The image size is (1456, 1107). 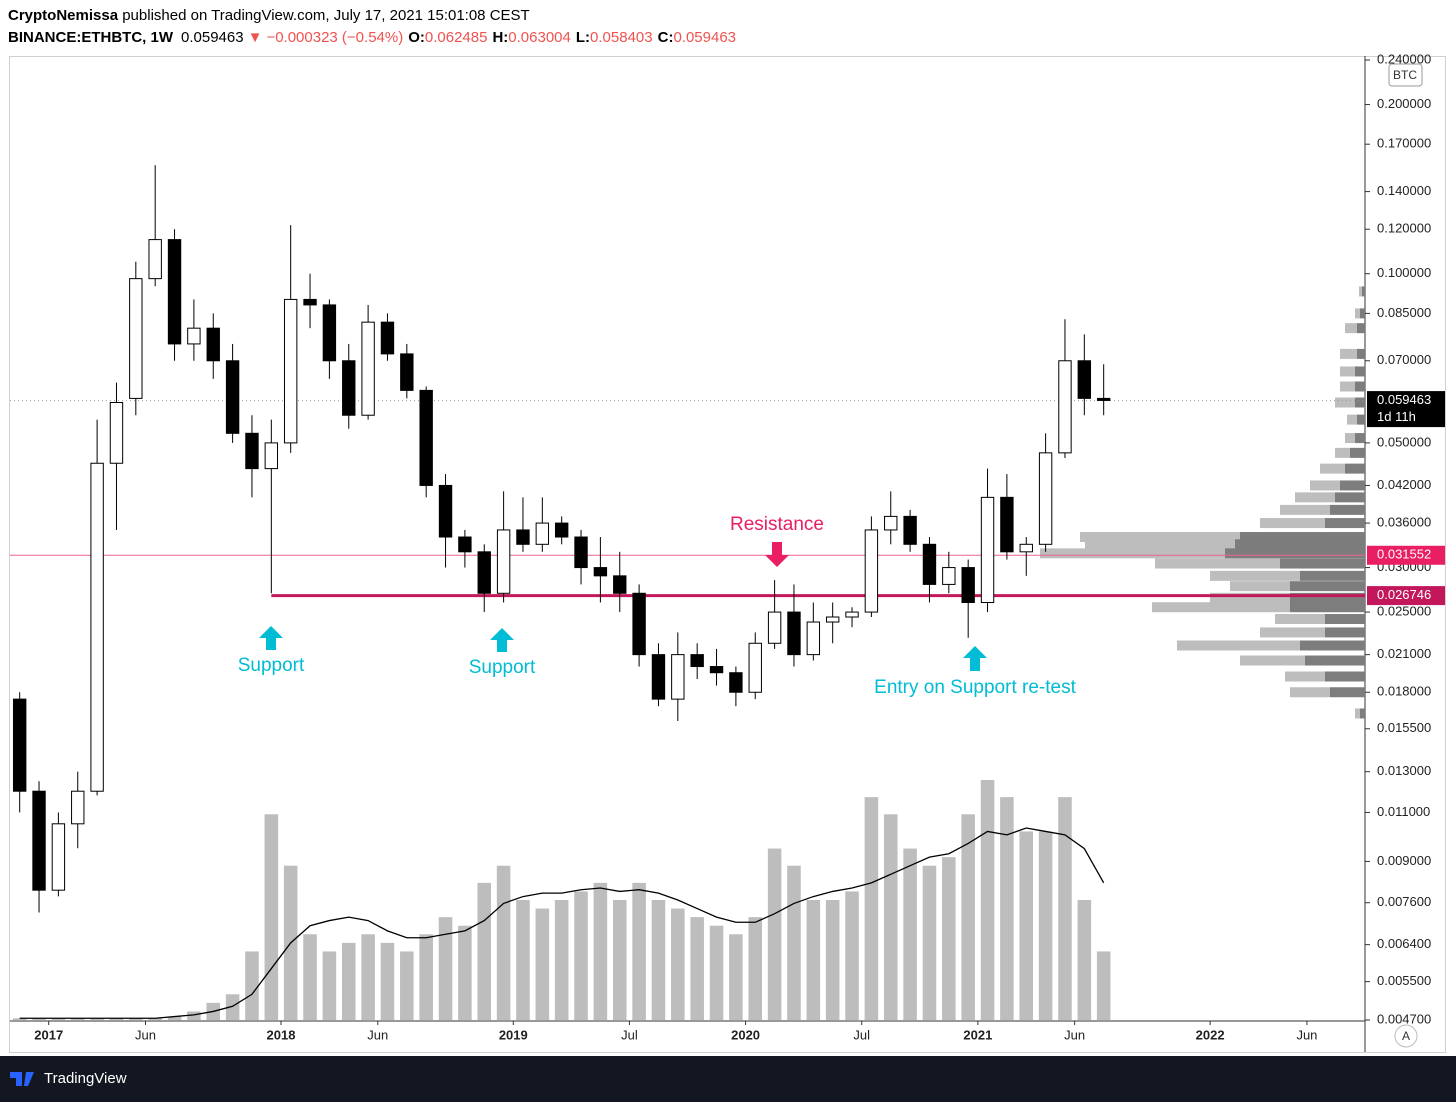 I want to click on auto-scale-button, so click(x=1406, y=1036).